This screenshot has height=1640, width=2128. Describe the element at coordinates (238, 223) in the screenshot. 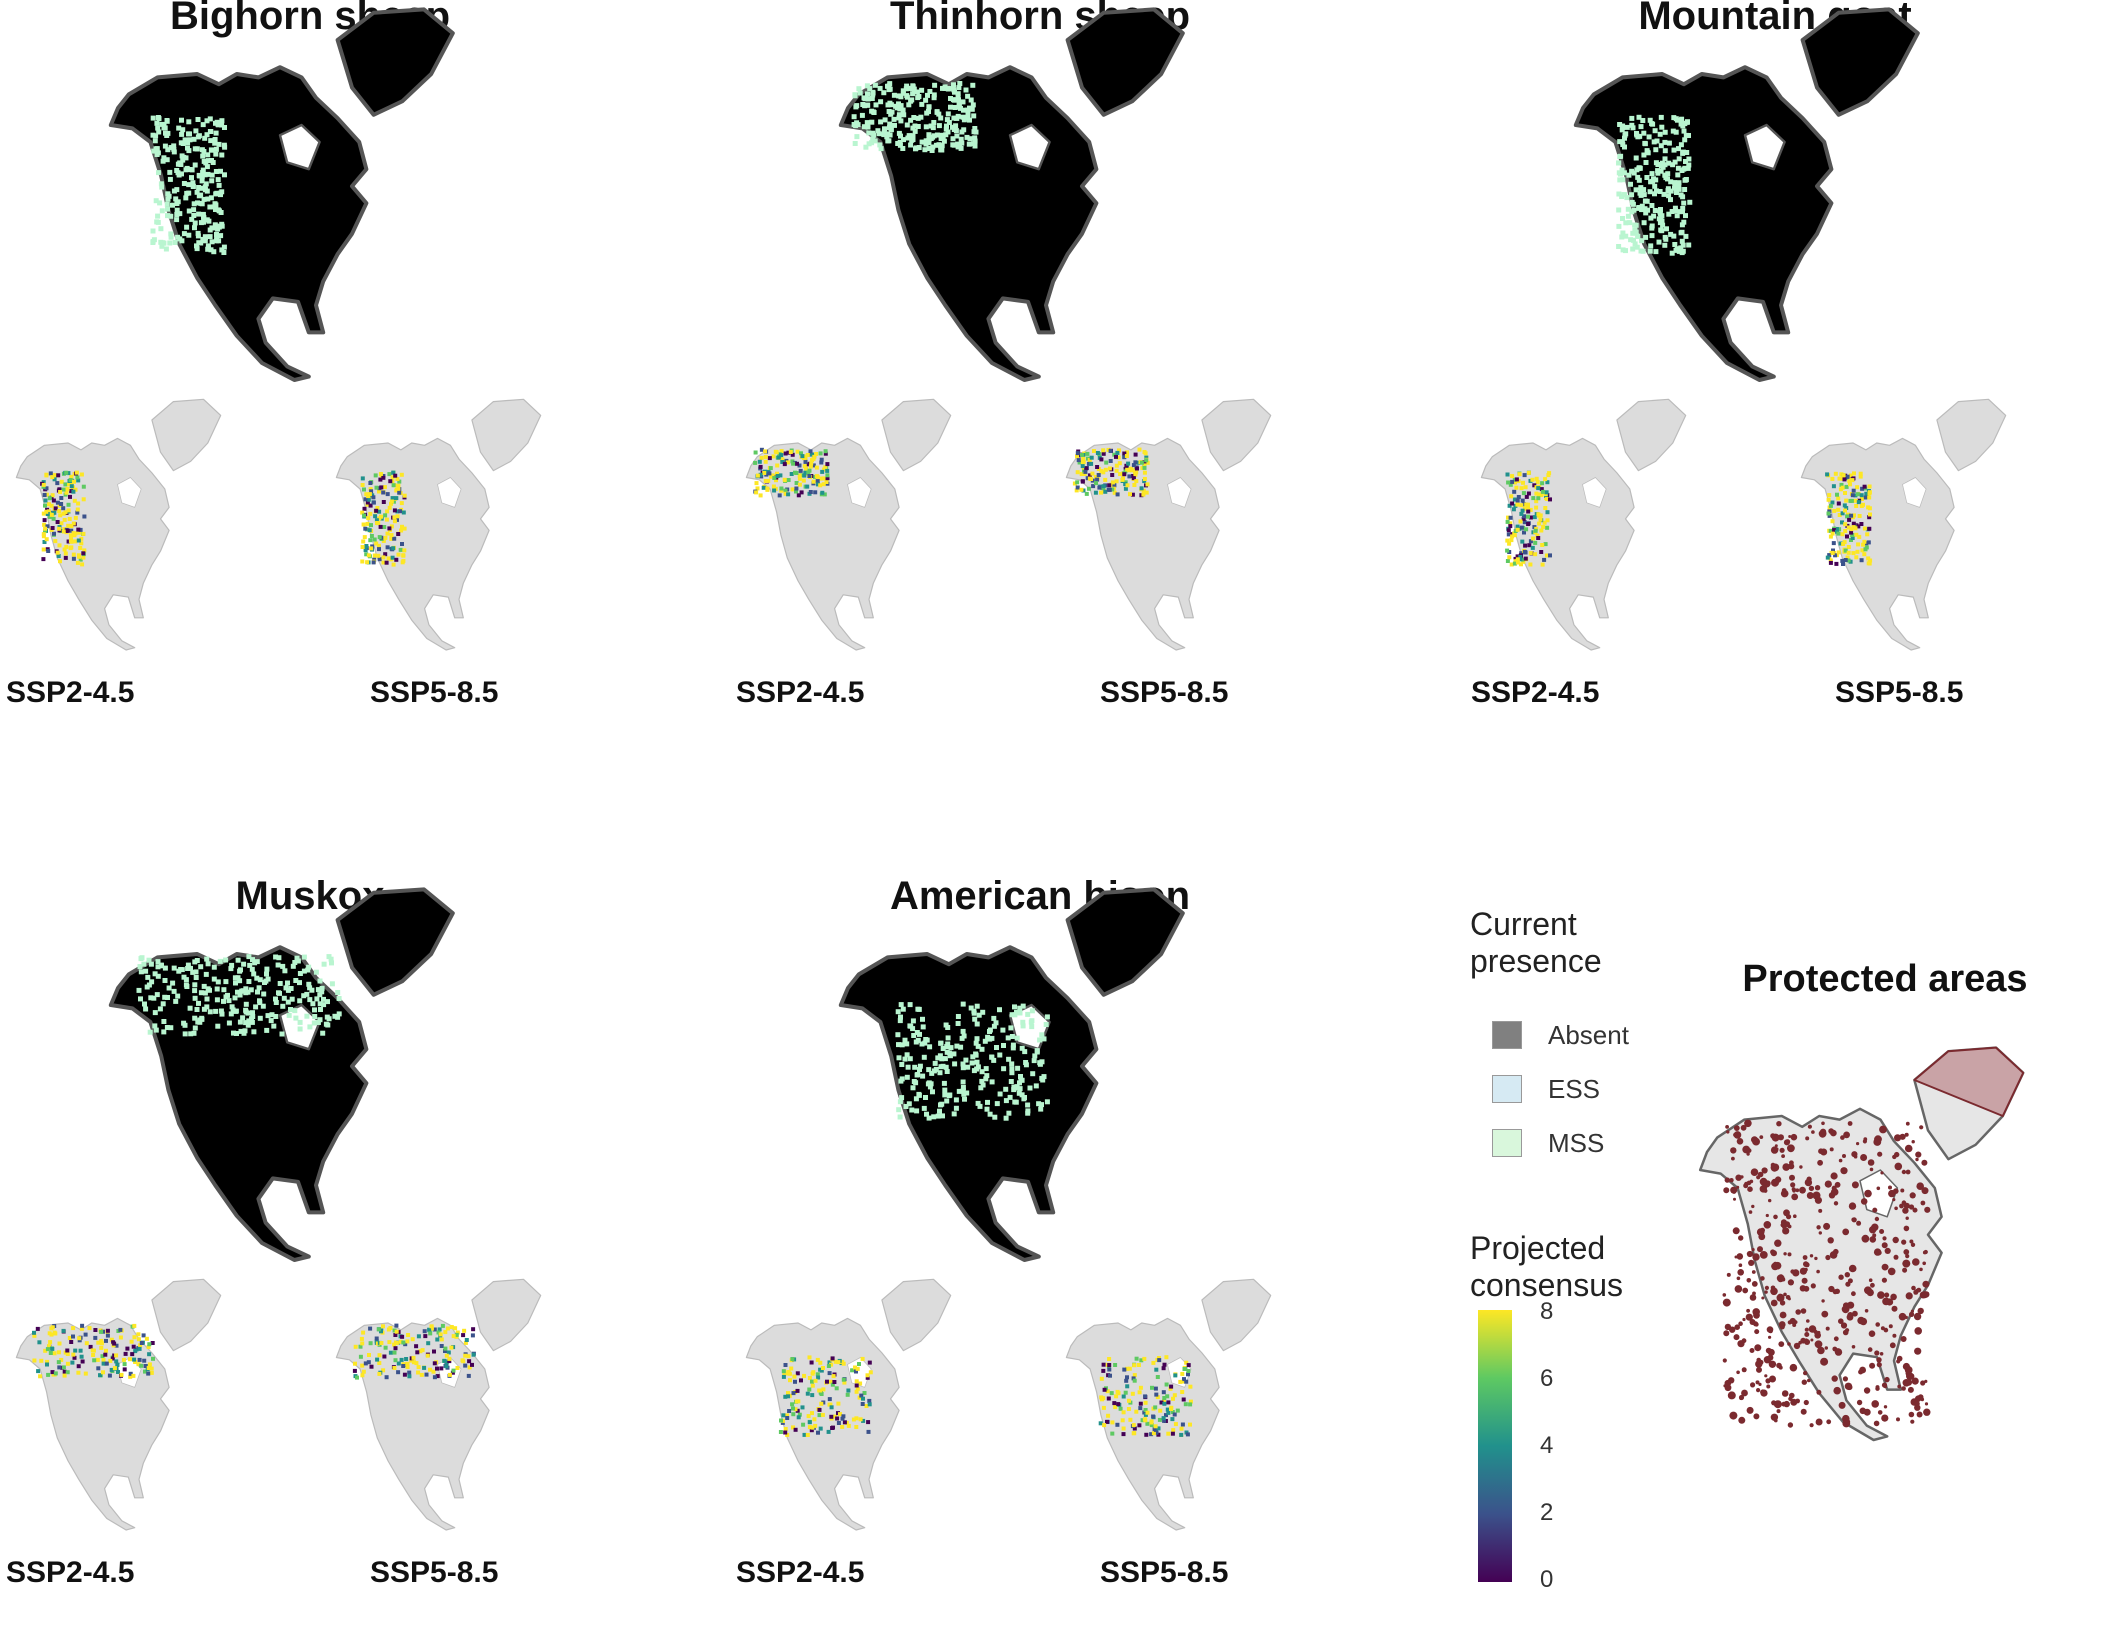

I see `current-map-mainland` at that location.